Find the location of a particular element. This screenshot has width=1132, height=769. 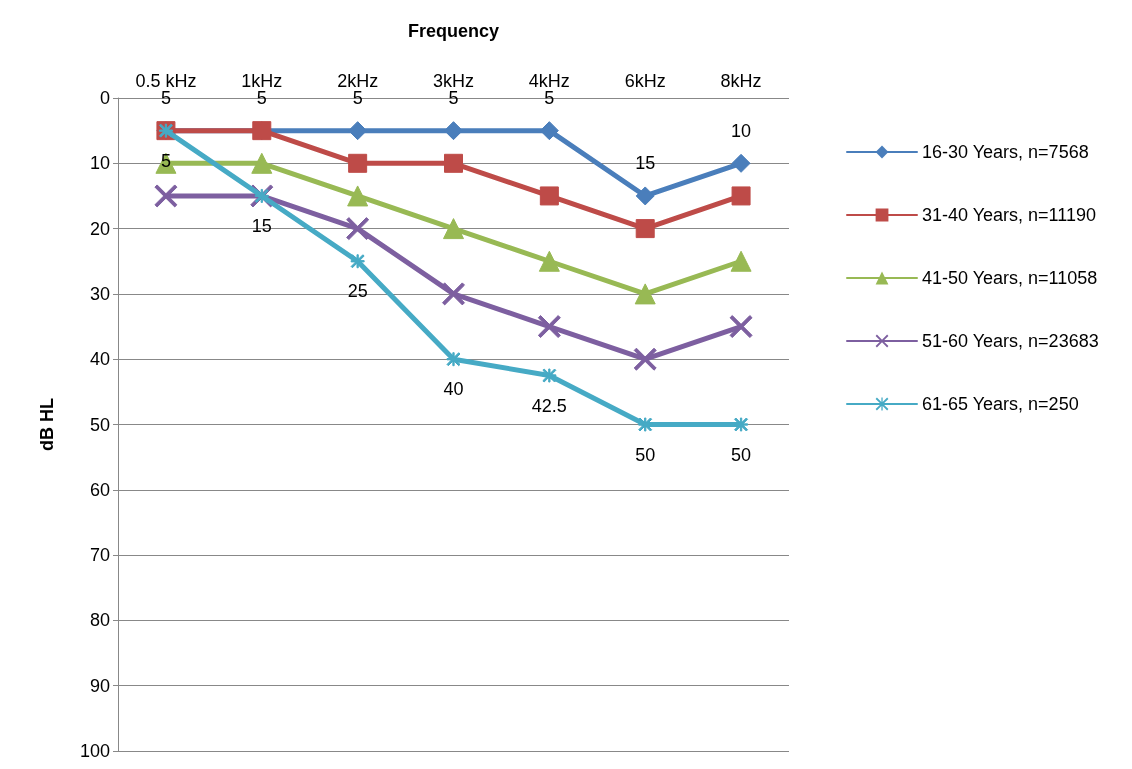

y-tick-label: 50 is located at coordinates (99, 424).